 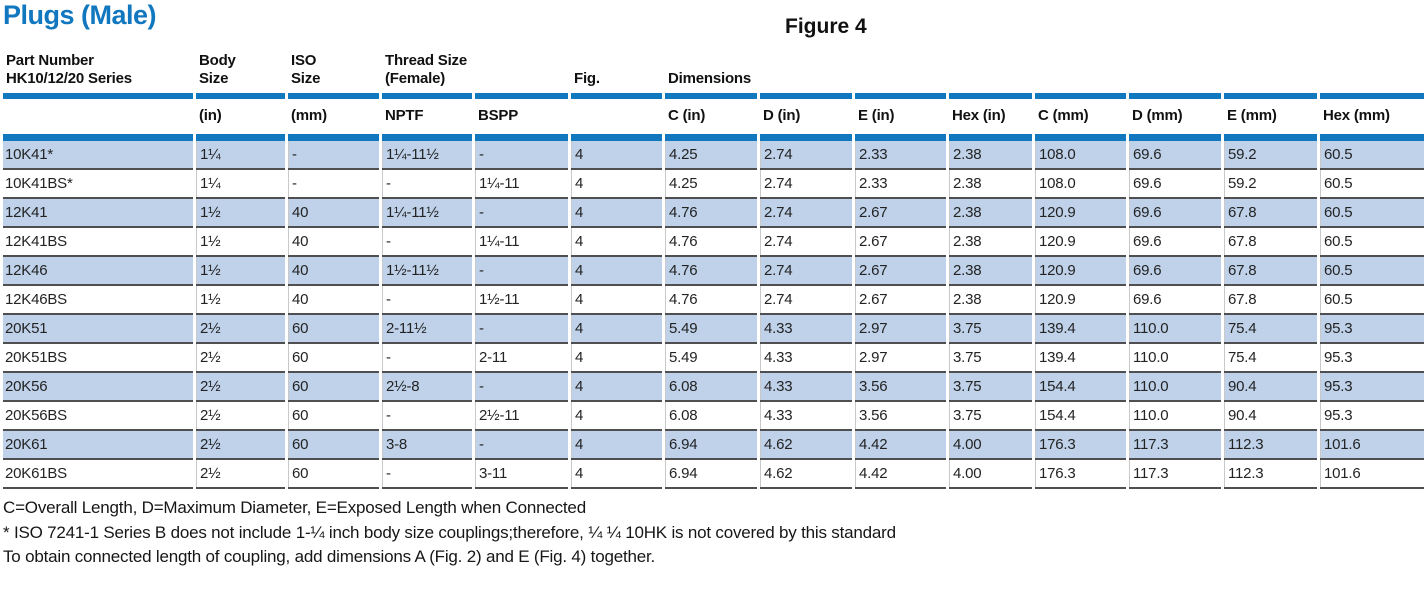 I want to click on cell-d-mm: 117.3, so click(x=1175, y=445).